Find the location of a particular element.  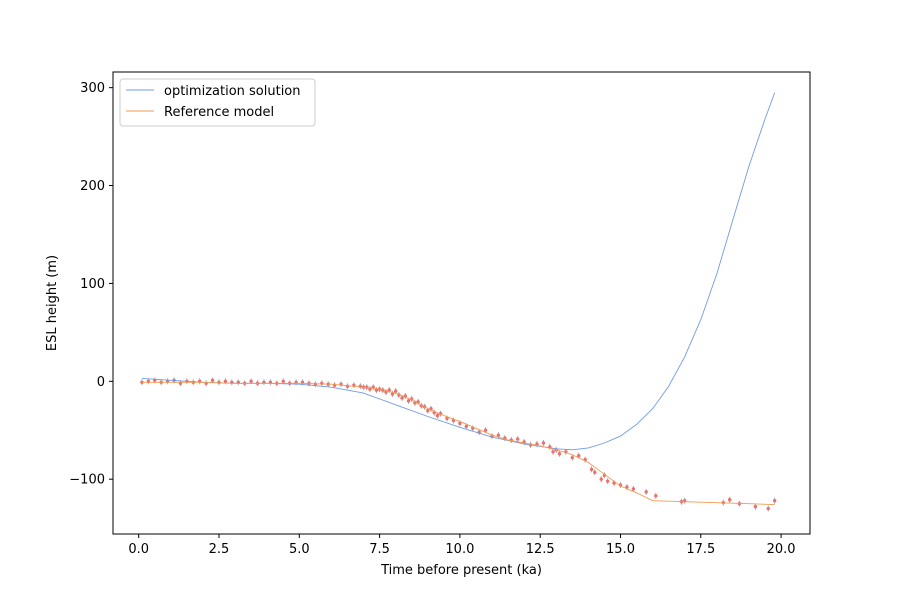

y-tick-label: 300 is located at coordinates (92, 88).